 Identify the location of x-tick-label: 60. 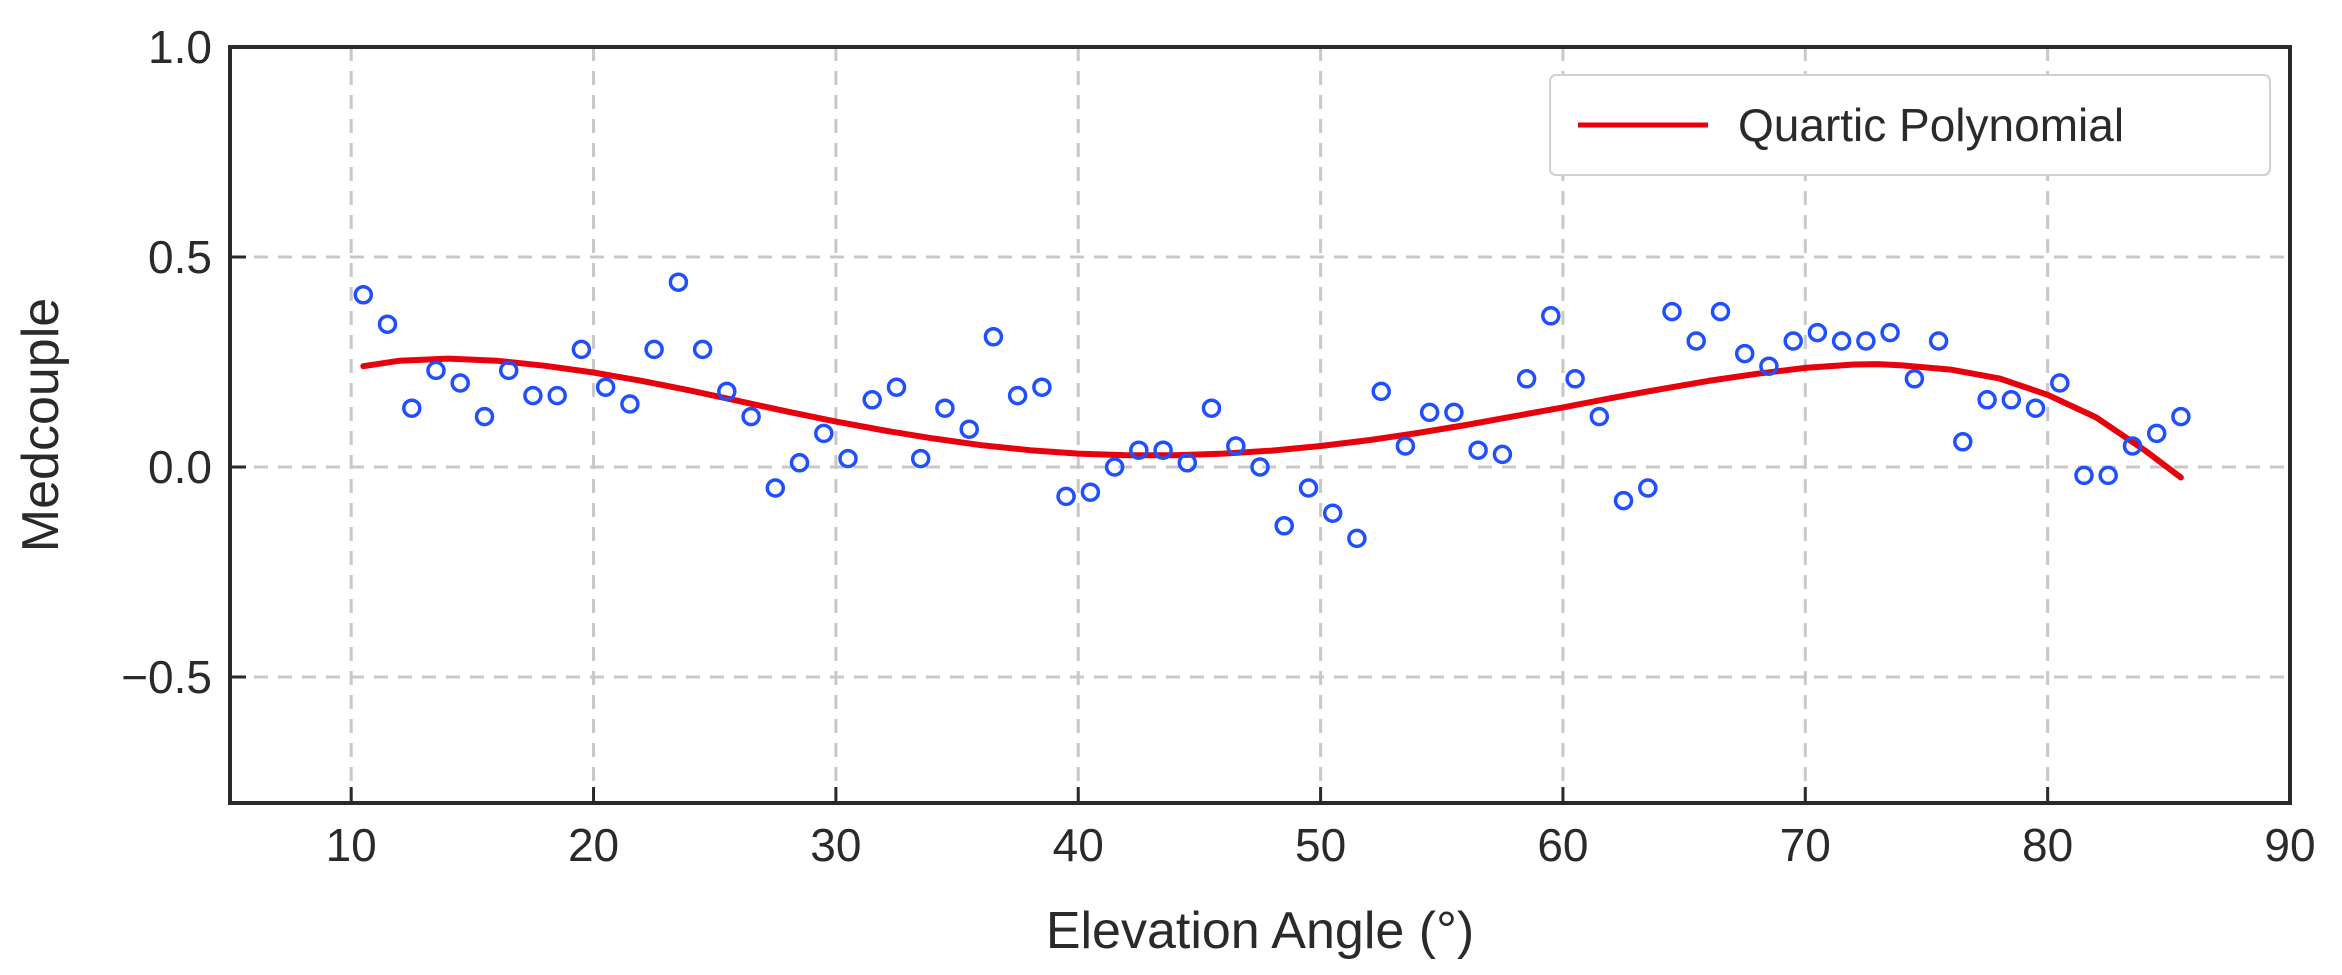
(1562, 845).